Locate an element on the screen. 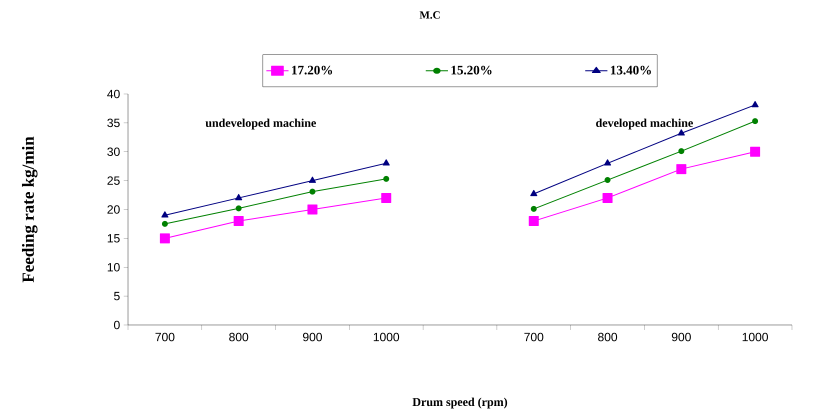  y-tick-label: 10 is located at coordinates (114, 267).